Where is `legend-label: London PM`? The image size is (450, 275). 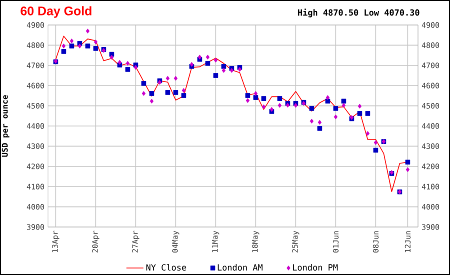 legend-label: London PM is located at coordinates (315, 267).